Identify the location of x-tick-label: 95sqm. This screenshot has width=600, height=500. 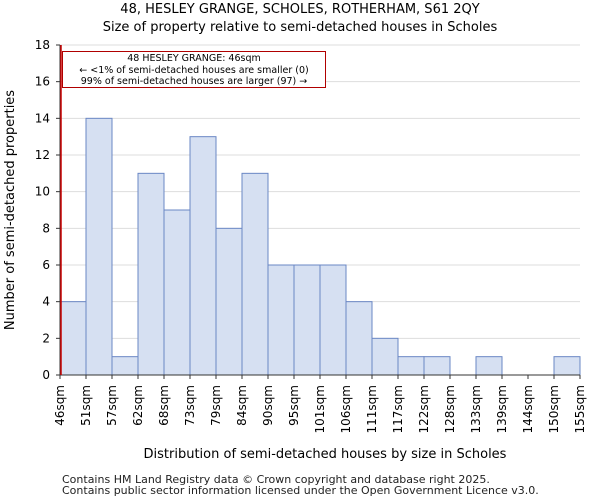
(294, 405).